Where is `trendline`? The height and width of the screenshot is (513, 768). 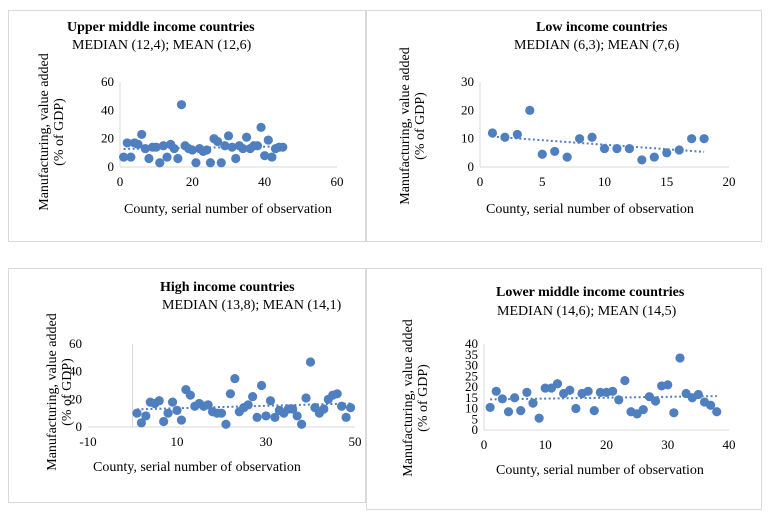 trendline is located at coordinates (603, 398).